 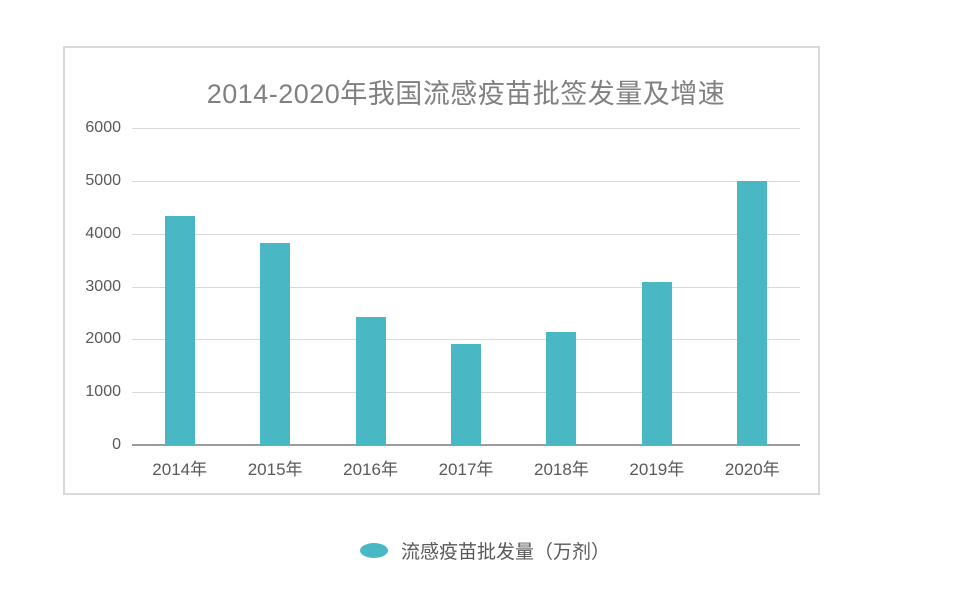 I want to click on bar-2015年, so click(x=275, y=343).